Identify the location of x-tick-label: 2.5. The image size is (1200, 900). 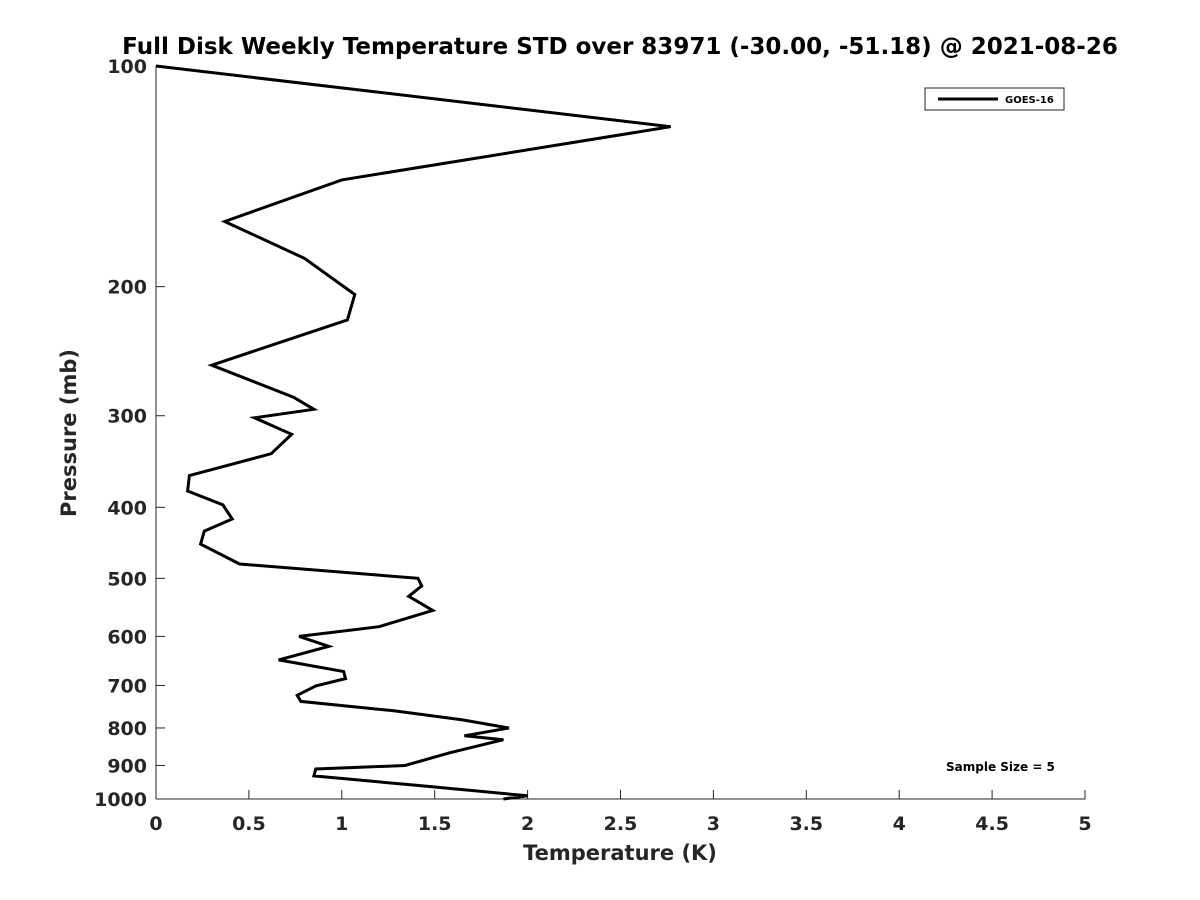
(621, 824).